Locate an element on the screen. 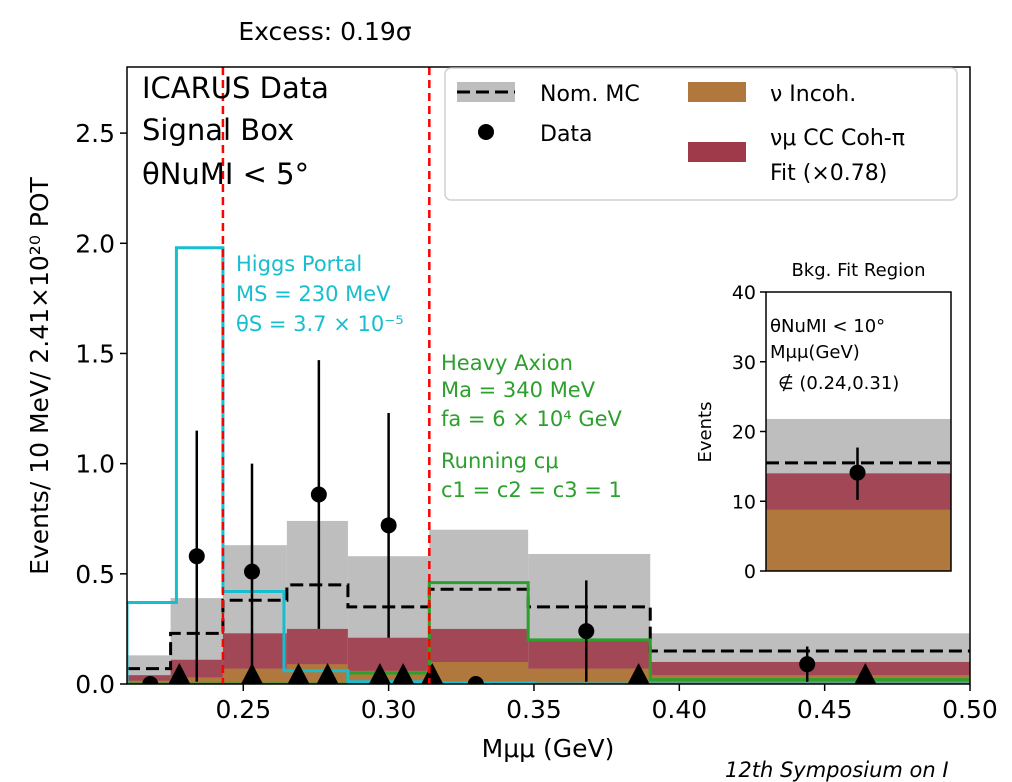  heavy-axion-label: fa = 6 × 10⁴ GeV is located at coordinates (532, 419).